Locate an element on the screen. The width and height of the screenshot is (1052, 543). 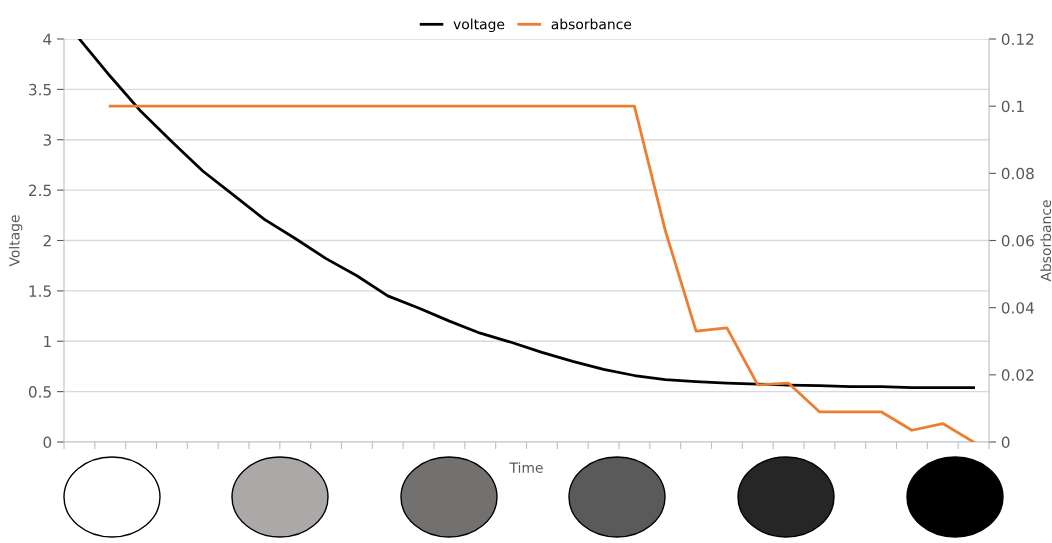
y-axis-title: Voltage is located at coordinates (15, 241).